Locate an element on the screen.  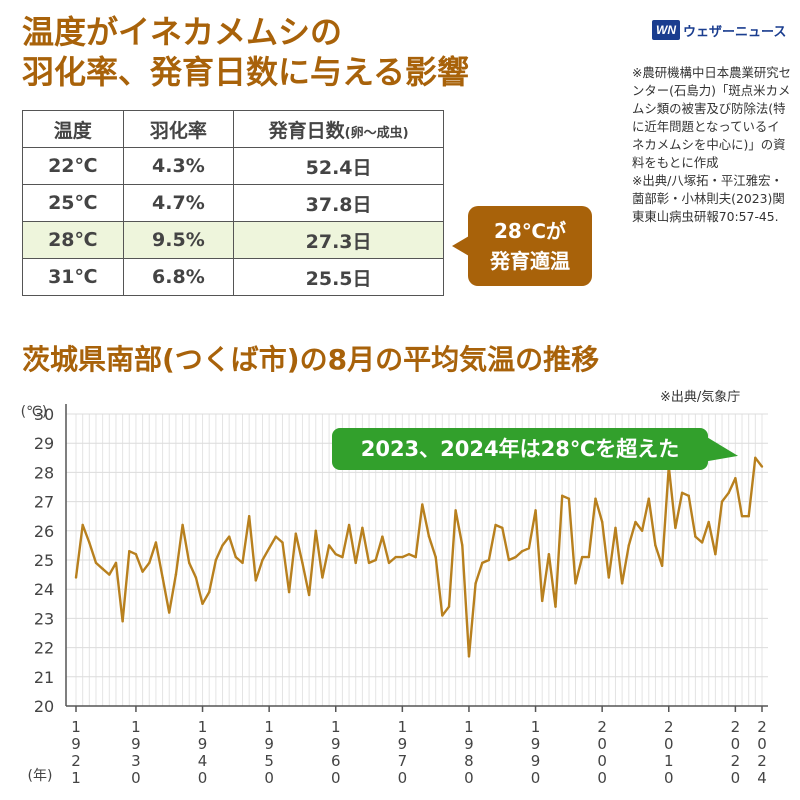
table-row: 31℃ 6.8% 25.5日 is located at coordinates (233, 277).